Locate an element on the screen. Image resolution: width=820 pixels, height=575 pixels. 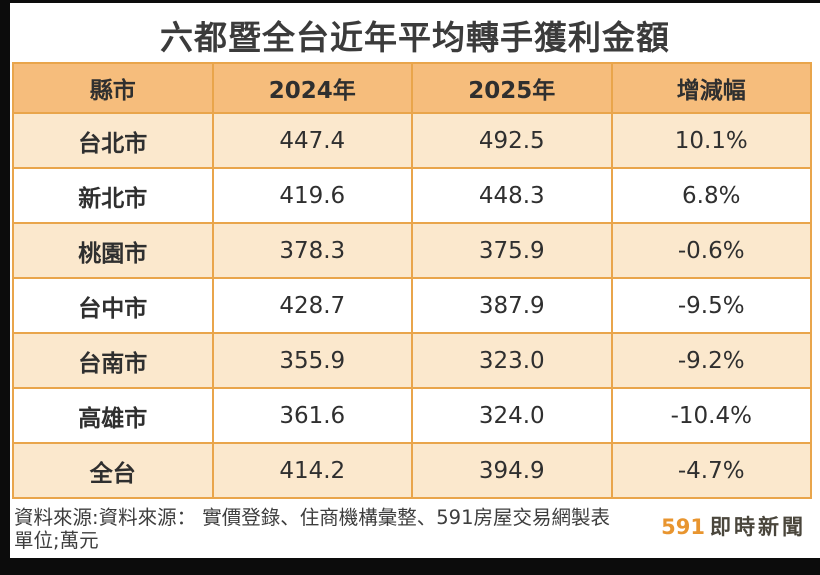
cell-change: 6.8% is located at coordinates (711, 195).